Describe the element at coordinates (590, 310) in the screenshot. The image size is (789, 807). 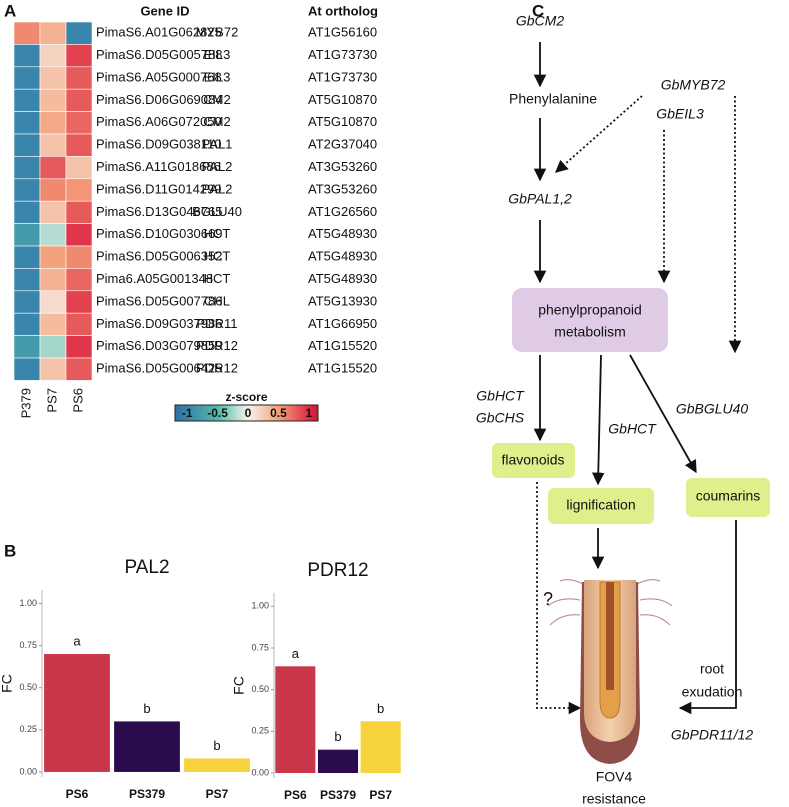
I see `diagram-label: phenylpropanoid` at that location.